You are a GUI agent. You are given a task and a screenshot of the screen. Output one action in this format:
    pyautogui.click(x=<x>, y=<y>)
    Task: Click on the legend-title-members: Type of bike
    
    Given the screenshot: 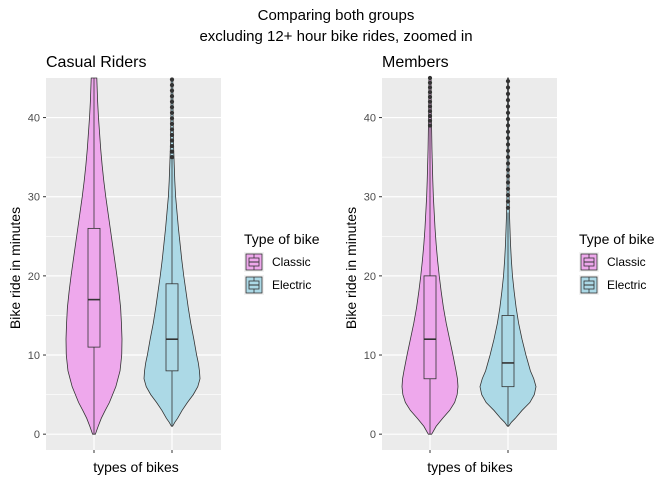 What is the action you would take?
    pyautogui.click(x=617, y=239)
    